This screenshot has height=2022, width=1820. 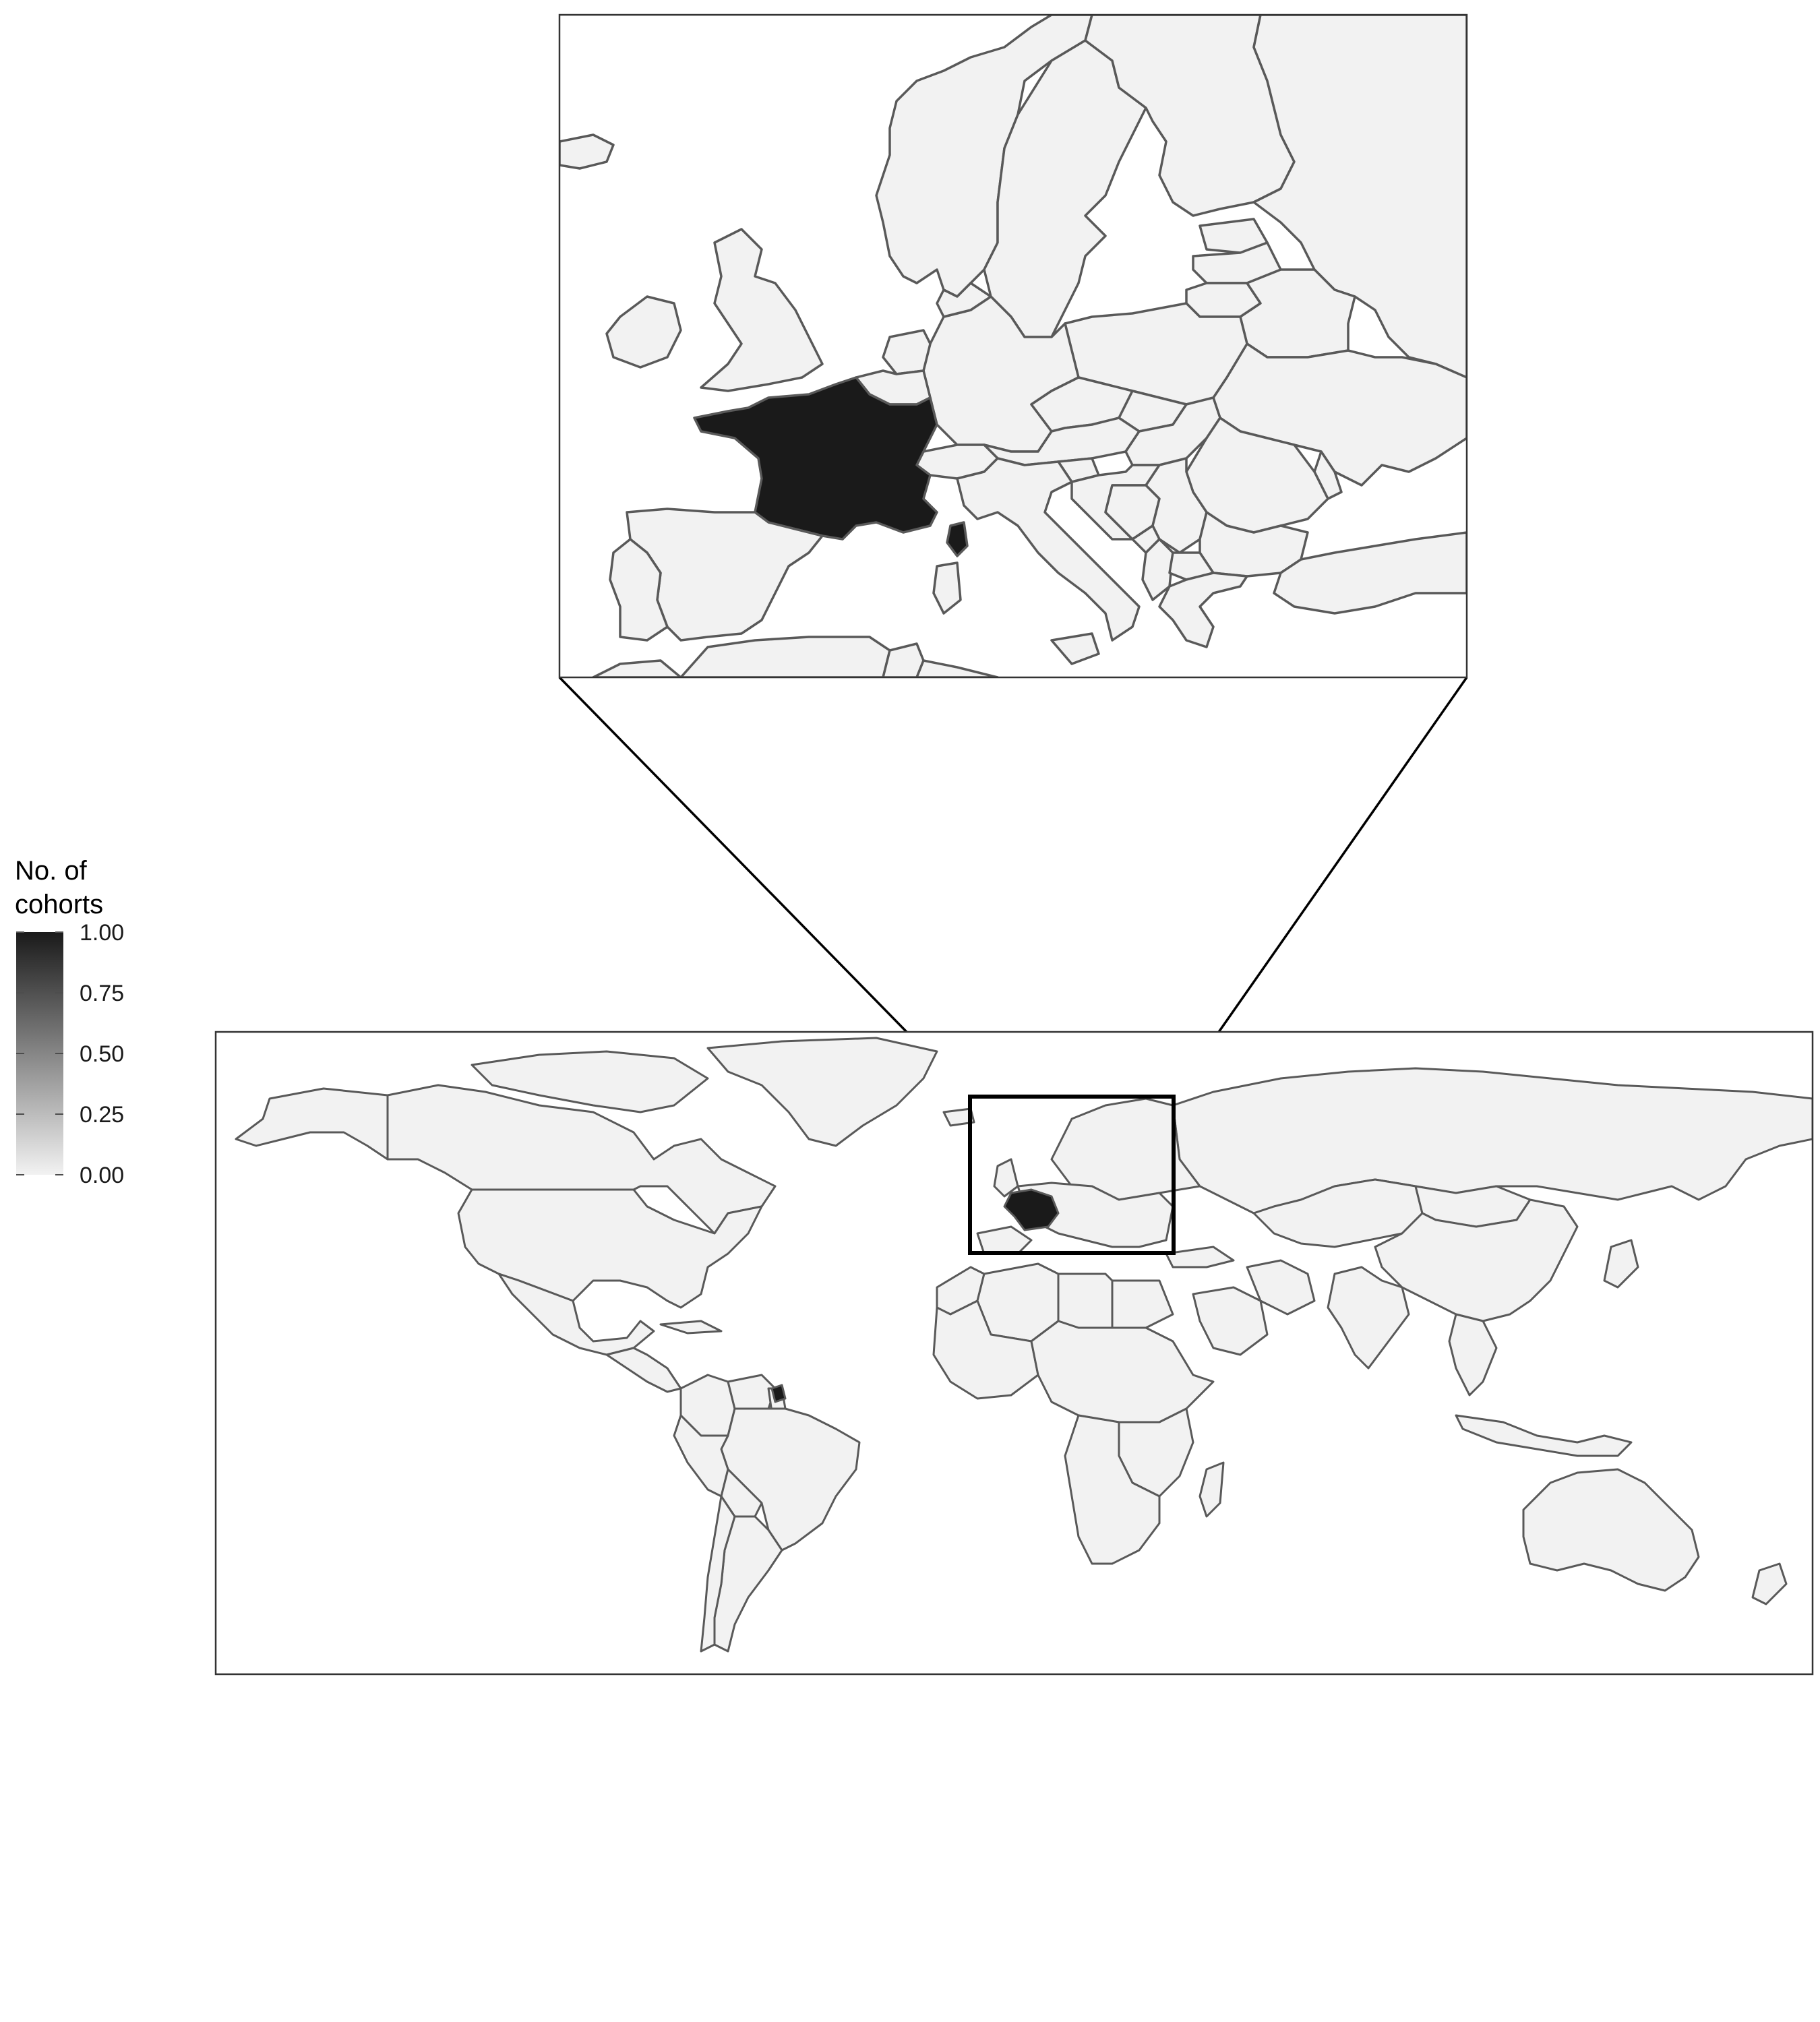 What do you see at coordinates (643, 332) in the screenshot?
I see `country-ireland` at bounding box center [643, 332].